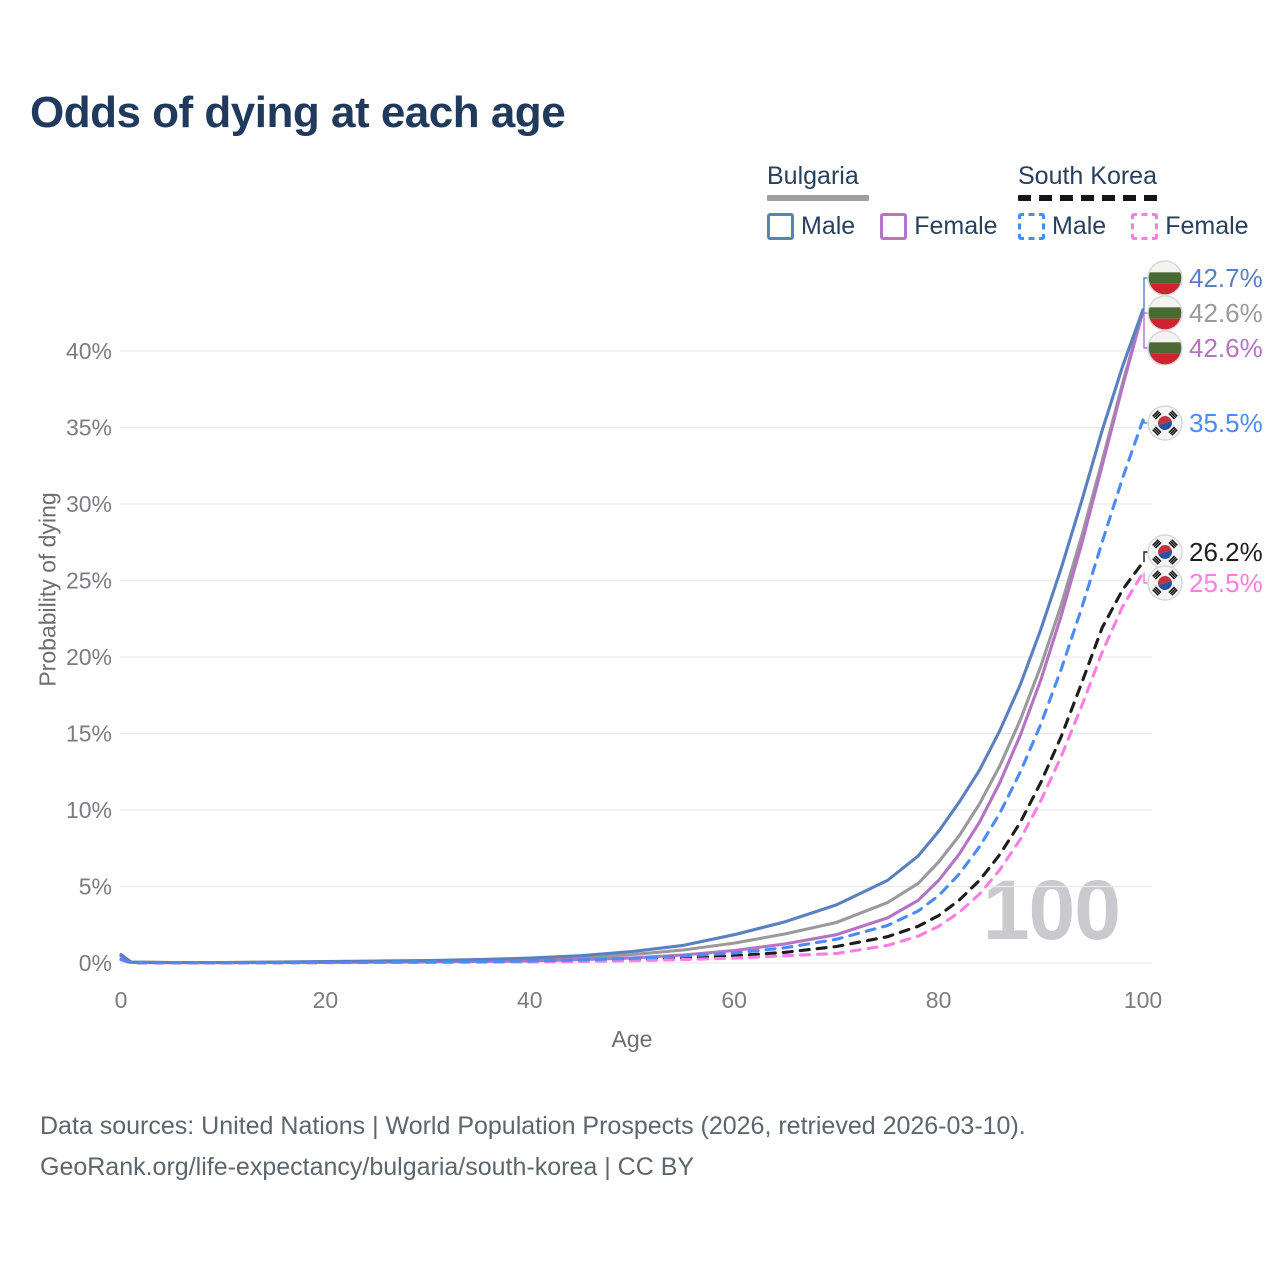 The image size is (1280, 1280). What do you see at coordinates (939, 1000) in the screenshot?
I see `x-tick-80: 80` at bounding box center [939, 1000].